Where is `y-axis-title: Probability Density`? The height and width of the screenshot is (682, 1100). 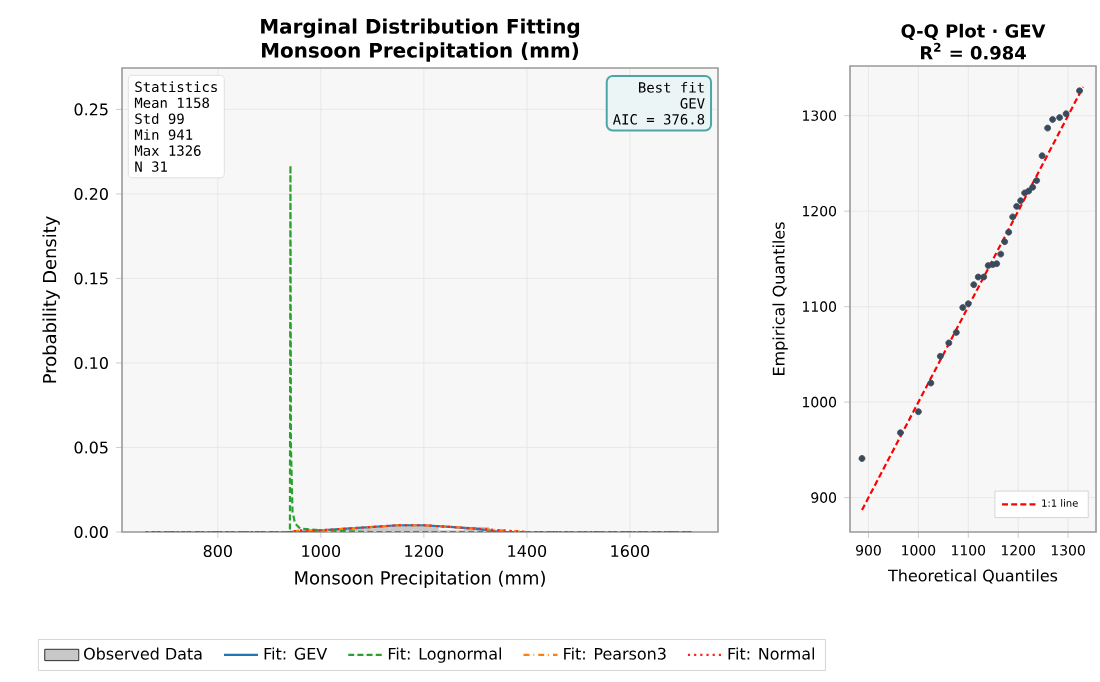 y-axis-title: Probability Density is located at coordinates (51, 299).